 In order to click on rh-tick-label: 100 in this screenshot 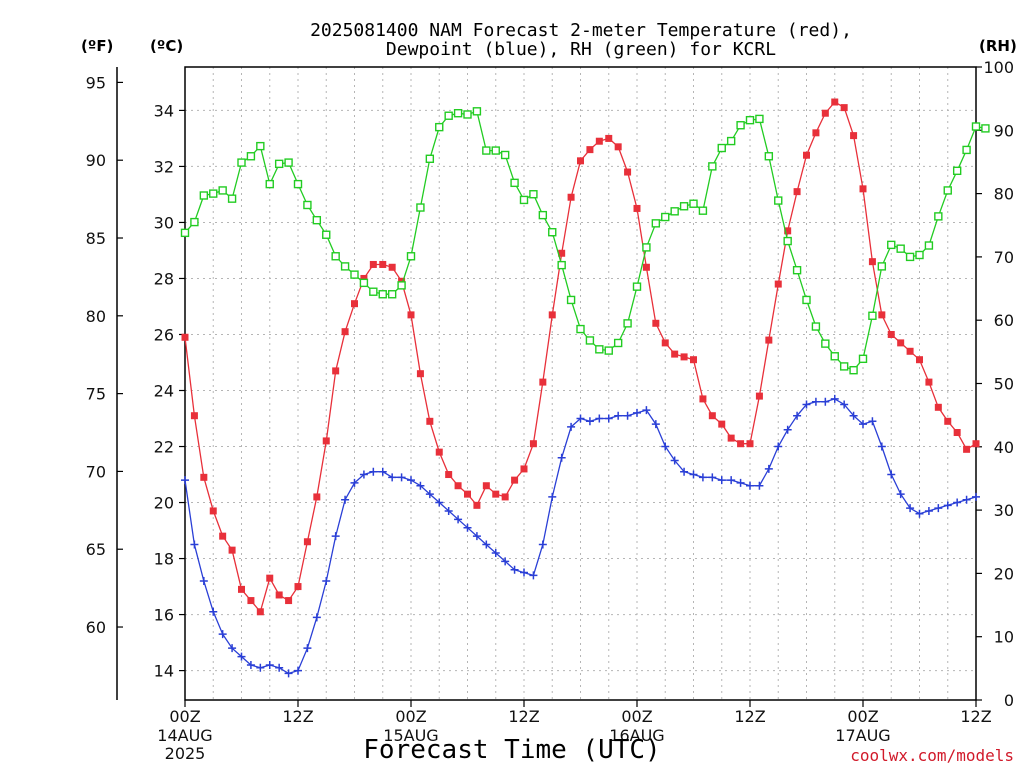, I will do `click(998, 67)`.